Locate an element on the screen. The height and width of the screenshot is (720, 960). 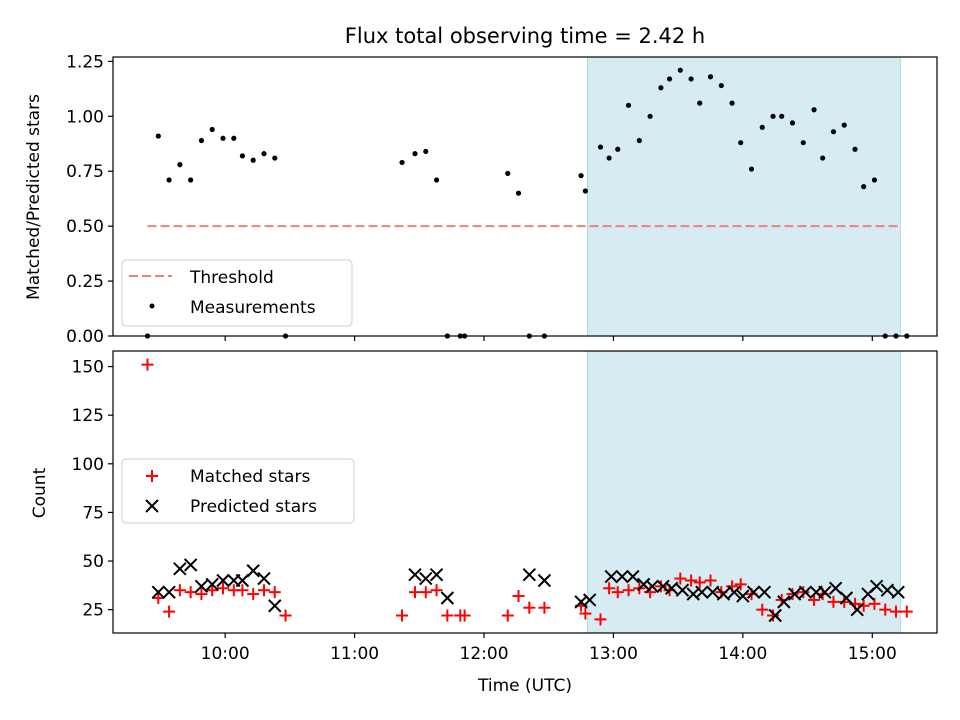
x-tick-label: 11:00 is located at coordinates (354, 654).